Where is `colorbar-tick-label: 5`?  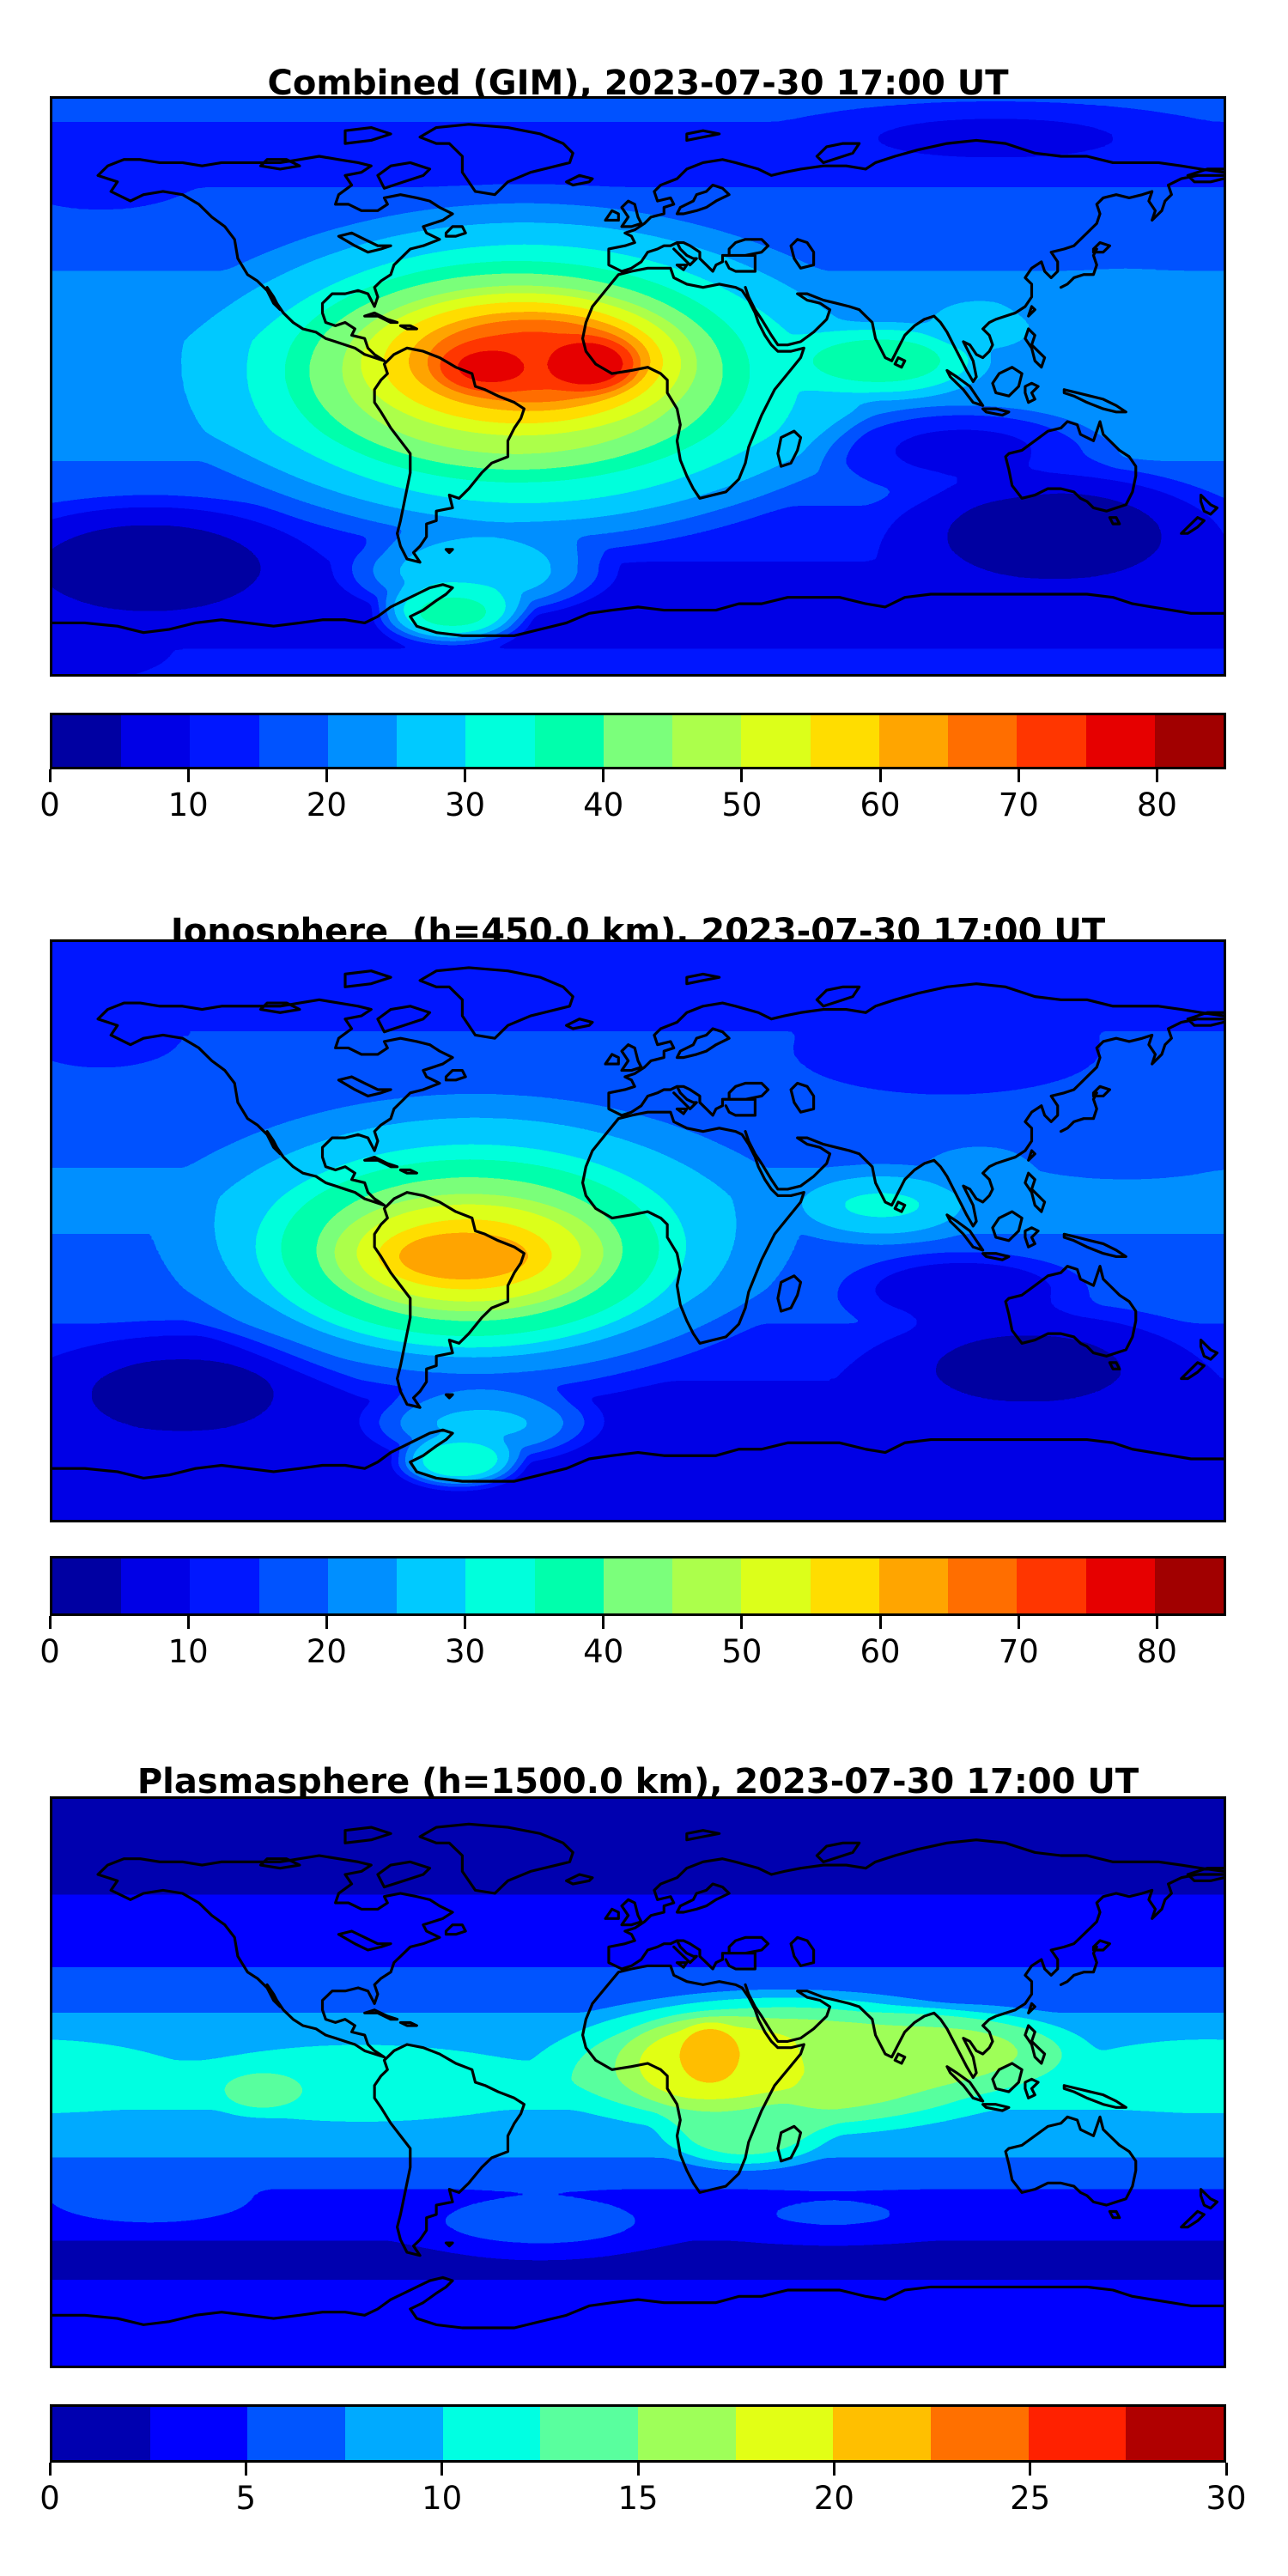
colorbar-tick-label: 5 is located at coordinates (246, 2499).